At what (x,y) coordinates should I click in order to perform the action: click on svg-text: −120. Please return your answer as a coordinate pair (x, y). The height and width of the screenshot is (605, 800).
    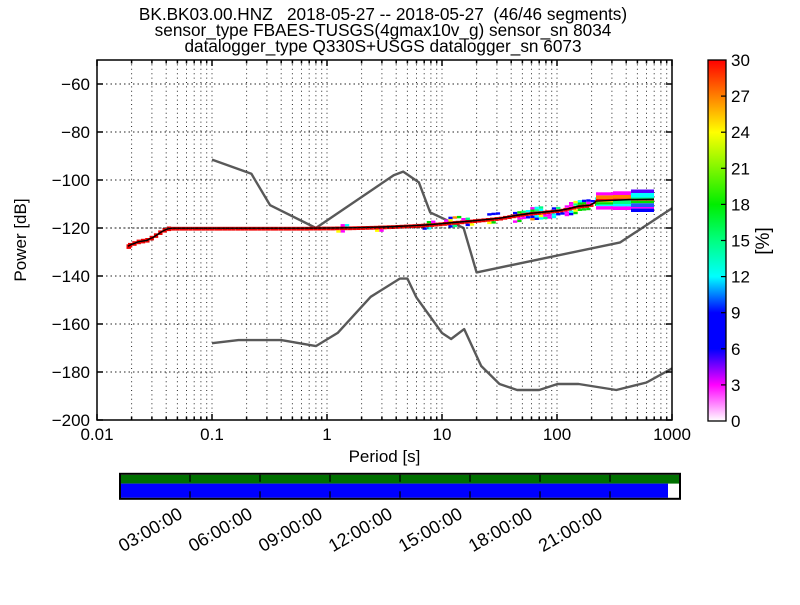
    Looking at the image, I should click on (71, 228).